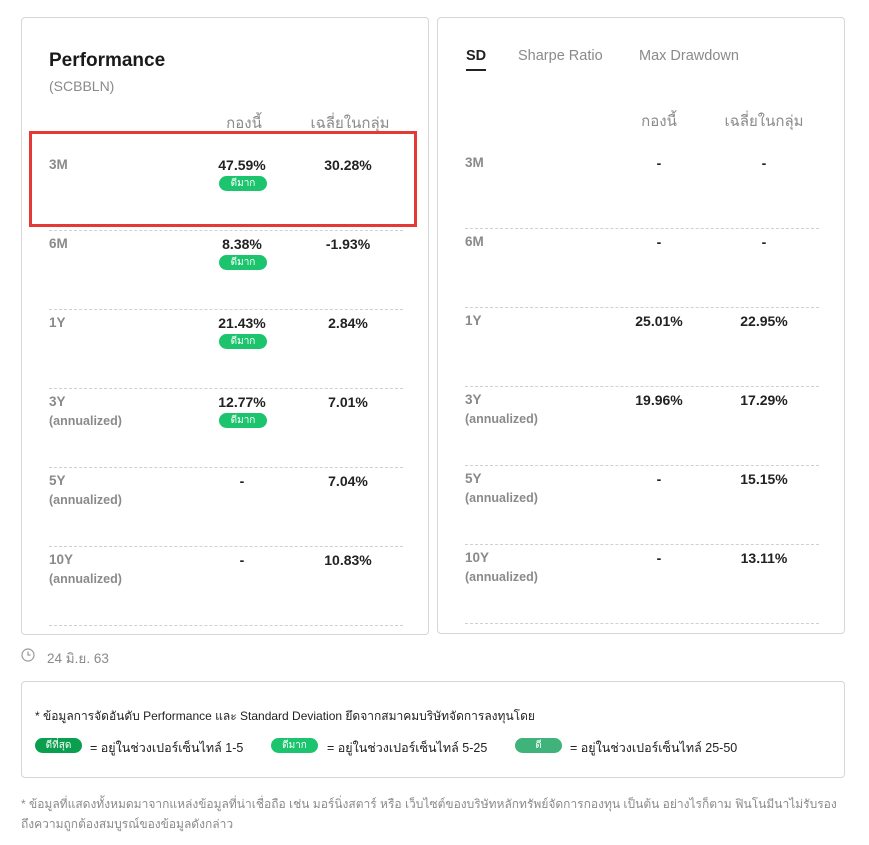 The width and height of the screenshot is (869, 845). Describe the element at coordinates (764, 321) in the screenshot. I see `group-avg-value: 22.95%` at that location.